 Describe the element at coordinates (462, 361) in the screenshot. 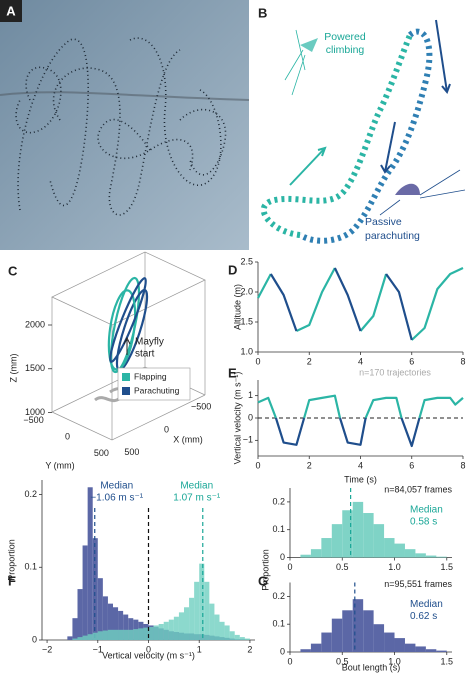

I see `x-tick-label: 8` at that location.